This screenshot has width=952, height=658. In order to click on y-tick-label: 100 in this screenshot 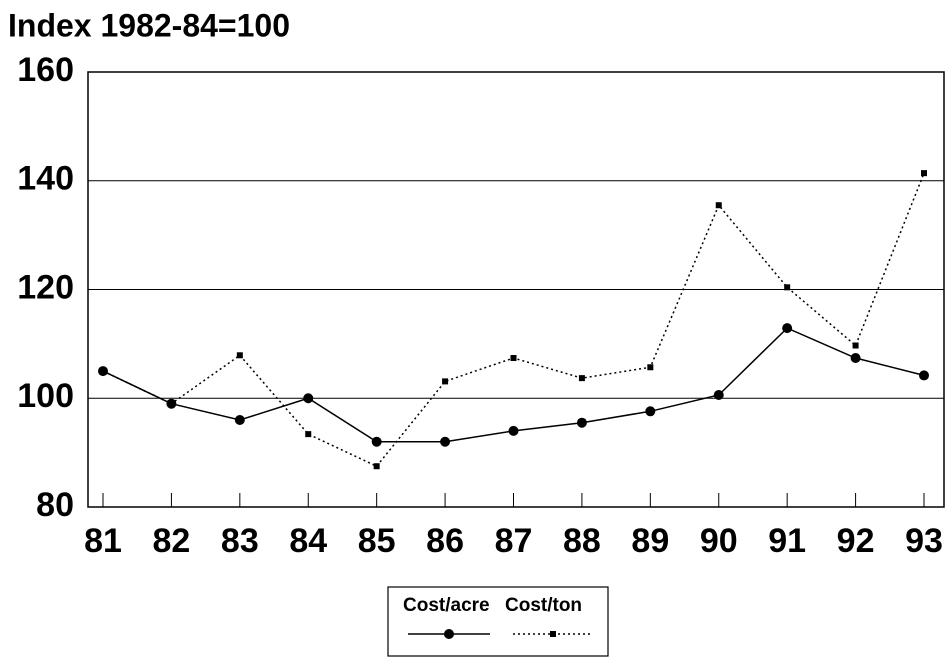, I will do `click(45, 396)`.